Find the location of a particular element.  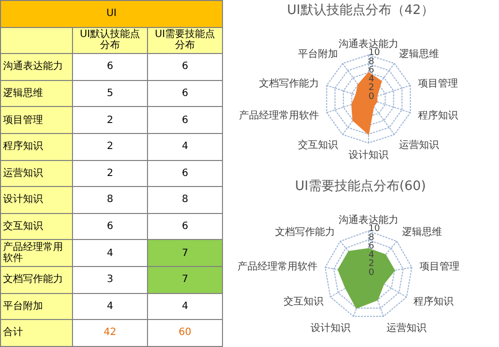

spoke-label: 平台附加 is located at coordinates (318, 54).